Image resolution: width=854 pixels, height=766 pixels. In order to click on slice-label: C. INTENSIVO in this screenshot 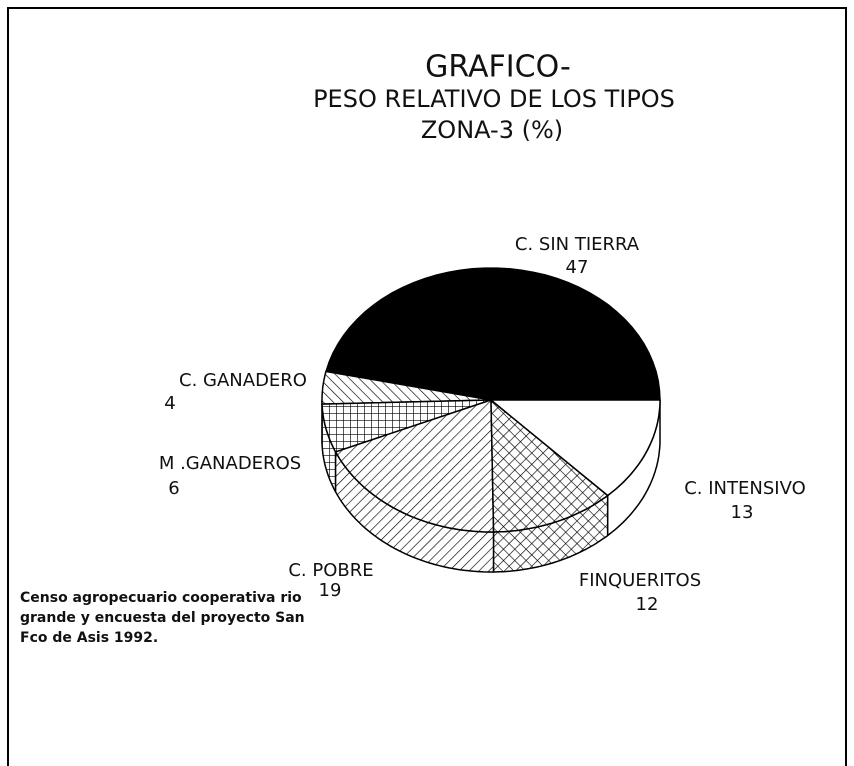, I will do `click(745, 488)`.